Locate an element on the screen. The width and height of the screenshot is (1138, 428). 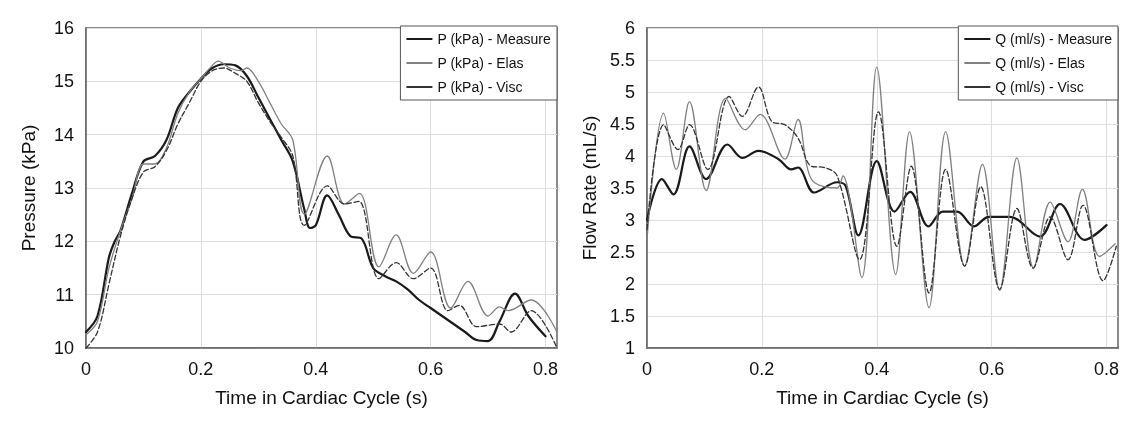
y-tick-label: 12 is located at coordinates (63, 241).